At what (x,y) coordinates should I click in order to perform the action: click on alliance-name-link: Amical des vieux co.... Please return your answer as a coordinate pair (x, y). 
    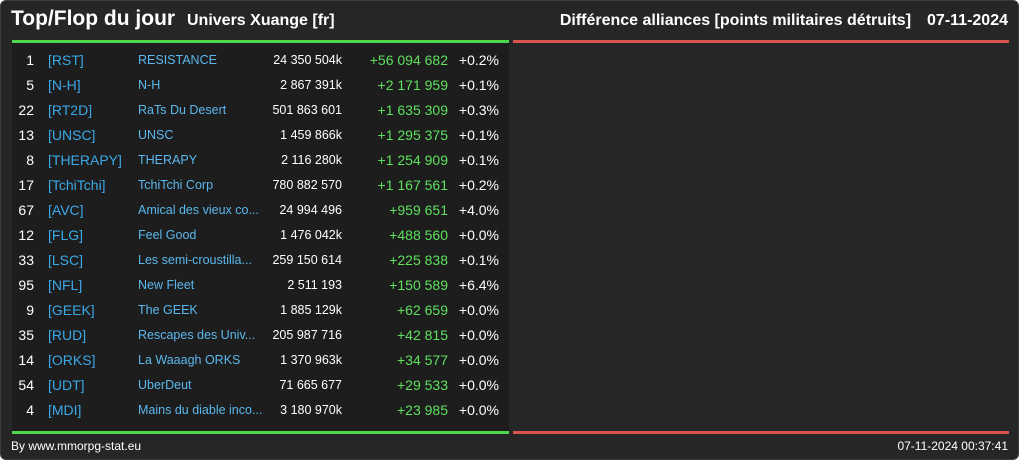
    Looking at the image, I should click on (198, 210).